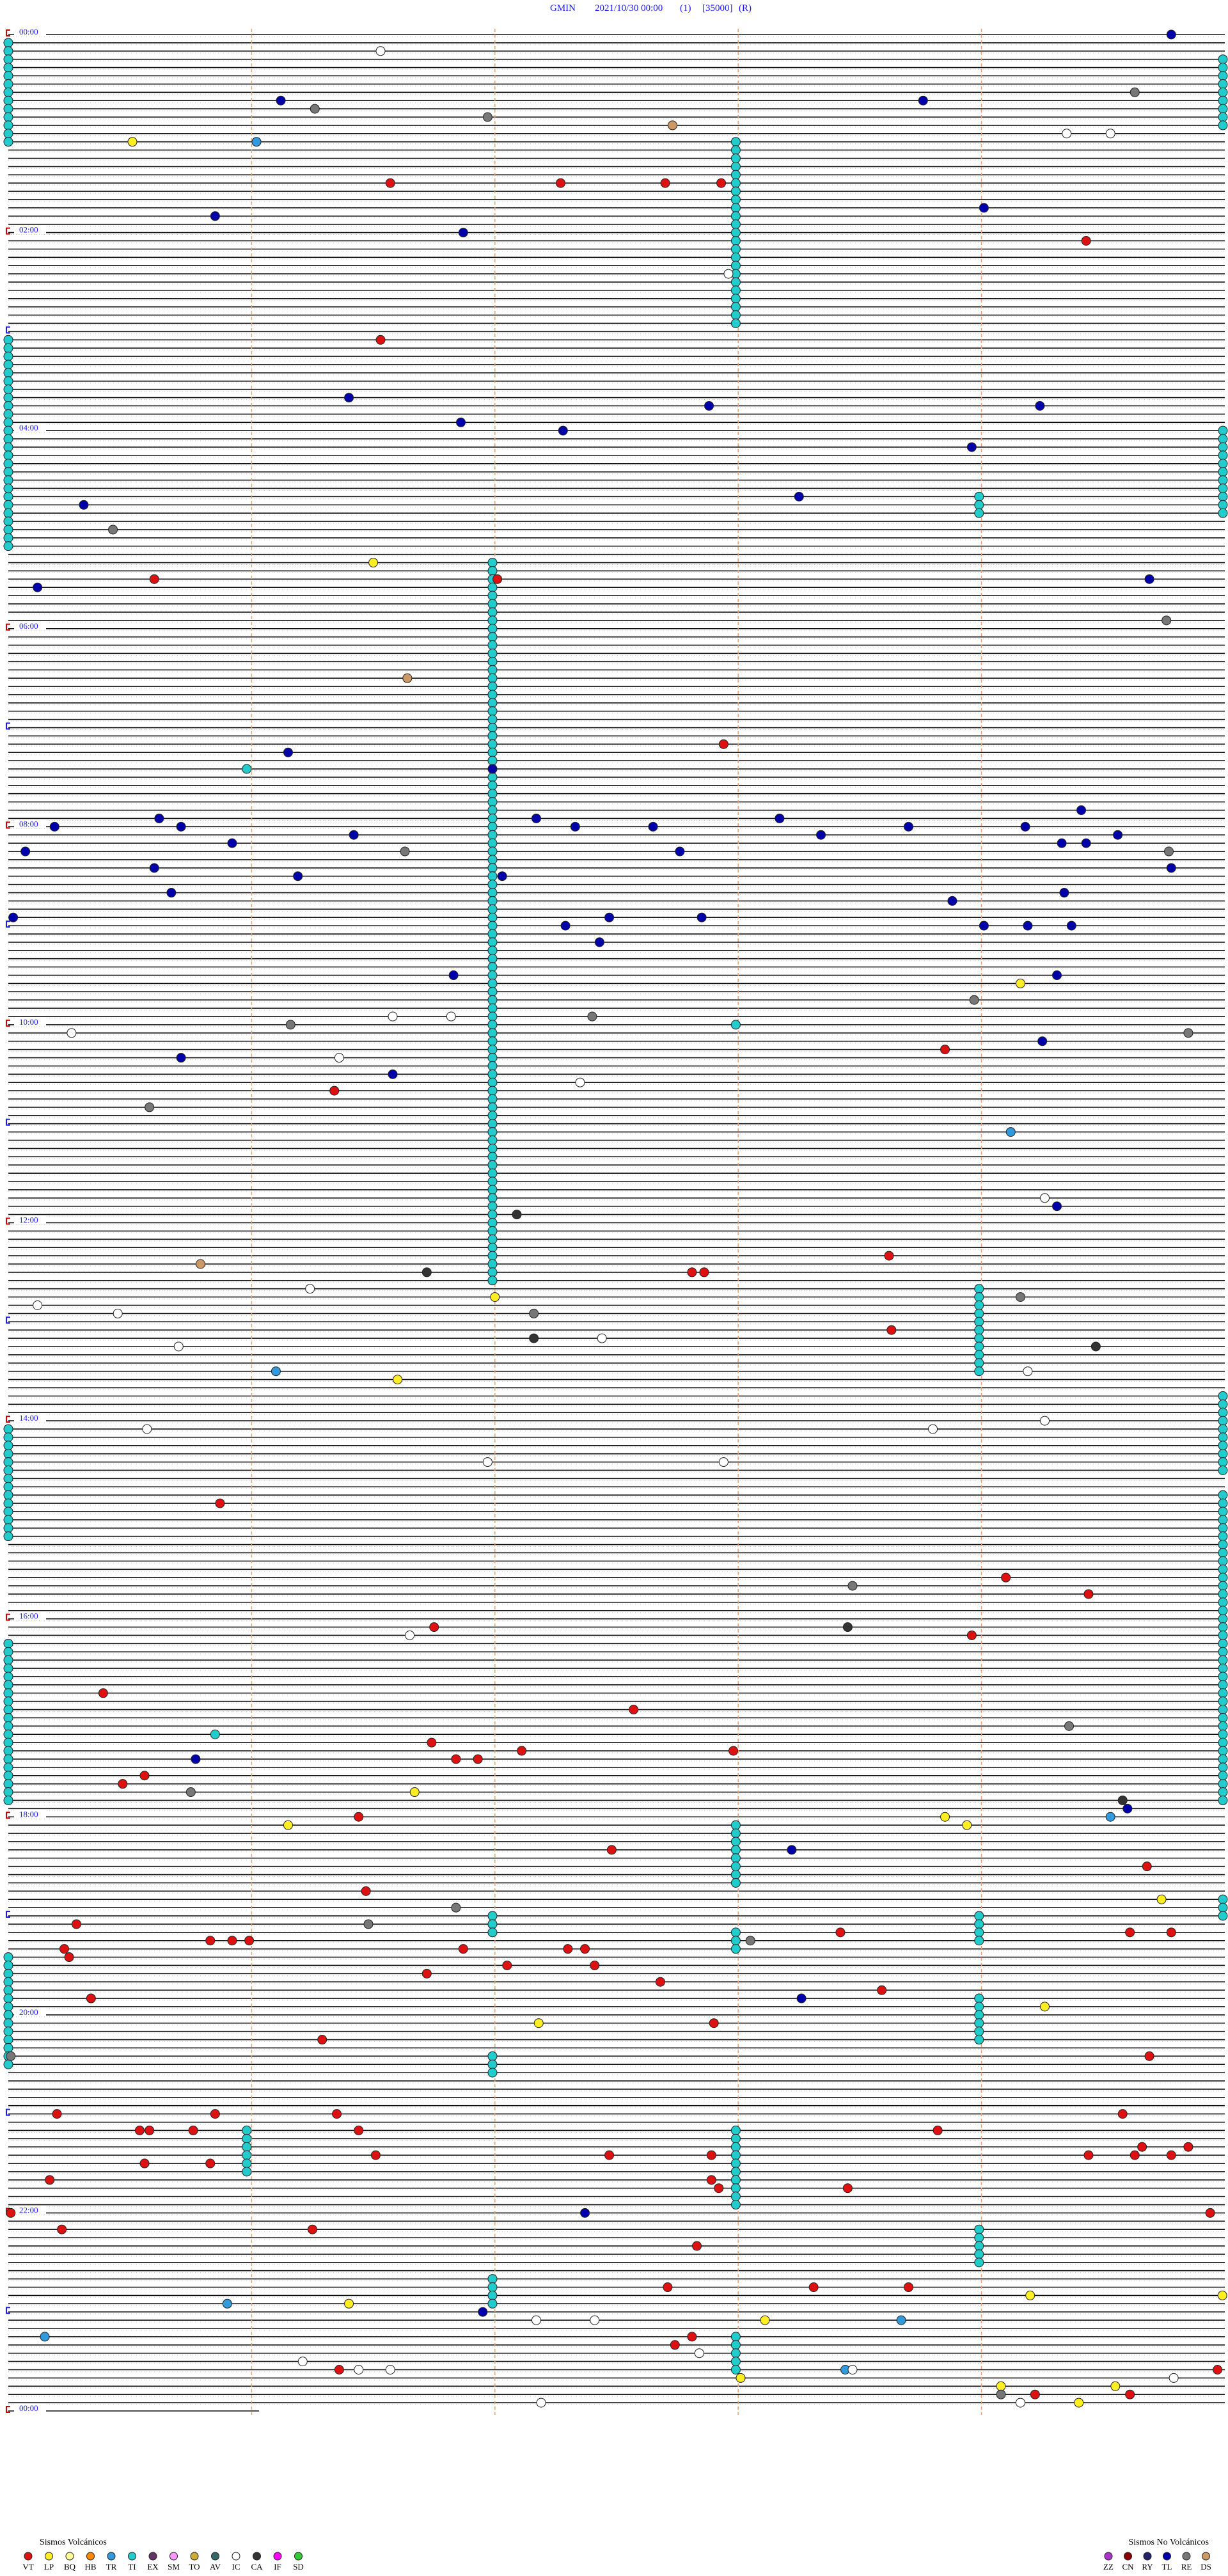  What do you see at coordinates (236, 2567) in the screenshot?
I see `legend-code: IC` at bounding box center [236, 2567].